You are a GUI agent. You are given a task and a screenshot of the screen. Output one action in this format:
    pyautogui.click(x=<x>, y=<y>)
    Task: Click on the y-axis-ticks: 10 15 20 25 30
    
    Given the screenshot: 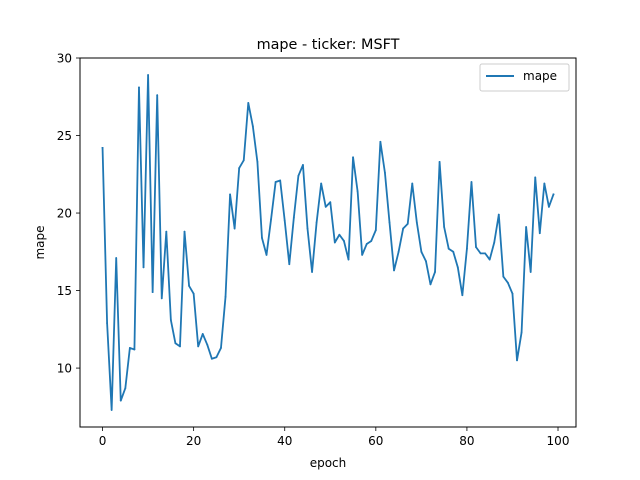 What is the action you would take?
    pyautogui.click(x=68, y=214)
    